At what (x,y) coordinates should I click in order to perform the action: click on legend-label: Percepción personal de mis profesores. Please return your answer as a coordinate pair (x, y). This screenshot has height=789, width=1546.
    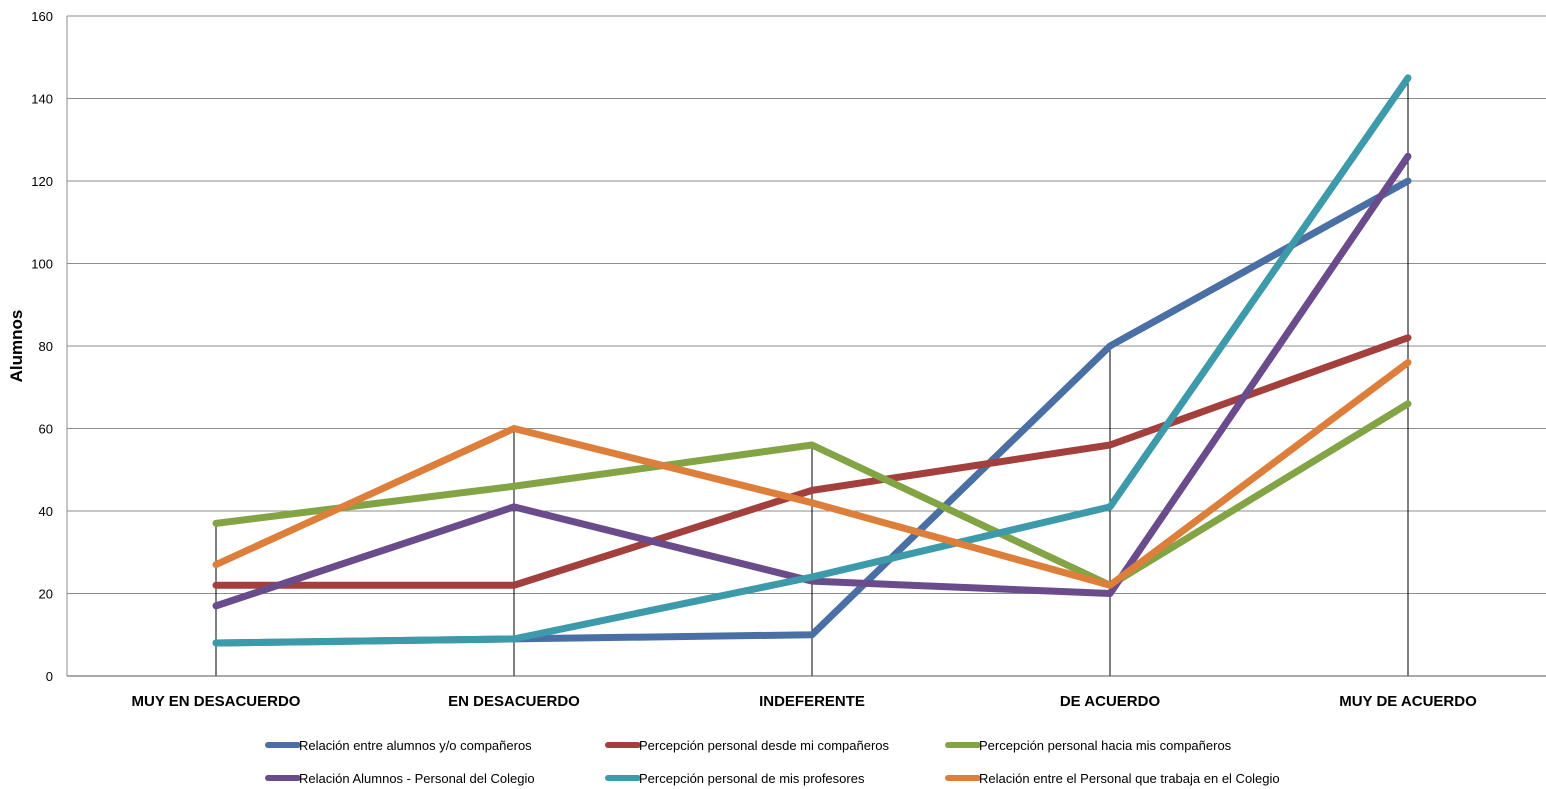
    Looking at the image, I should click on (752, 778).